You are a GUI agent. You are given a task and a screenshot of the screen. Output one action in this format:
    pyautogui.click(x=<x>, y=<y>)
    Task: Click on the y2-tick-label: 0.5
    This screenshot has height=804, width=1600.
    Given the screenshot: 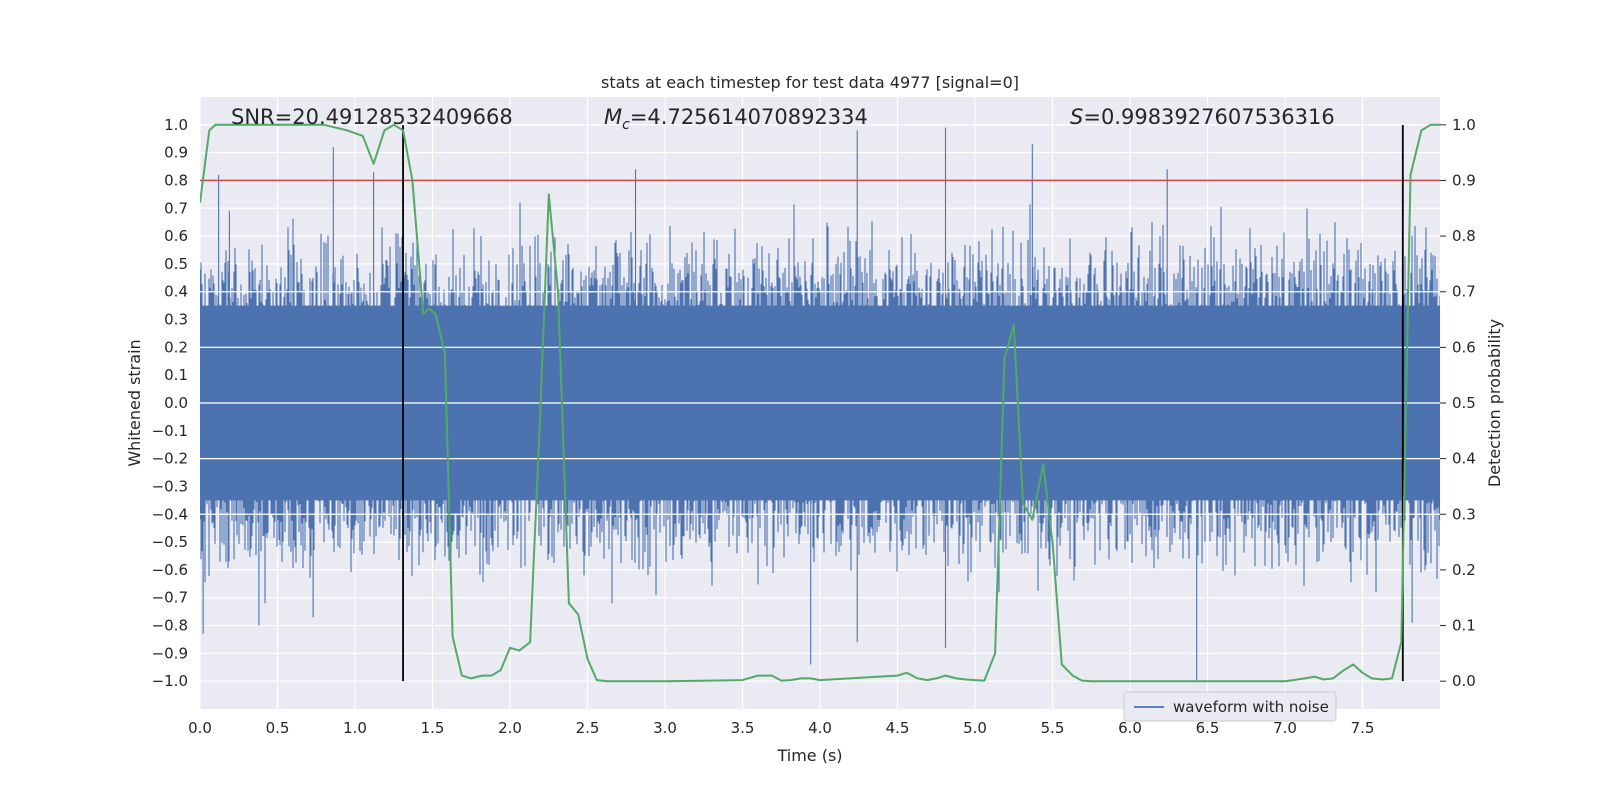 What is the action you would take?
    pyautogui.click(x=1464, y=403)
    